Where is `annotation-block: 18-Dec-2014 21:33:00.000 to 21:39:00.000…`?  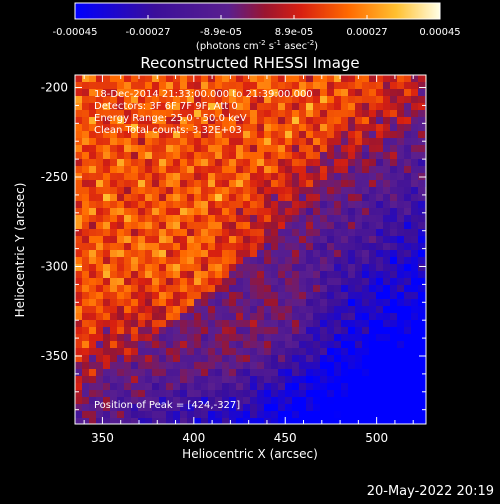
annotation-block: 18-Dec-2014 21:33:00.000 to 21:39:00.000… is located at coordinates (203, 112).